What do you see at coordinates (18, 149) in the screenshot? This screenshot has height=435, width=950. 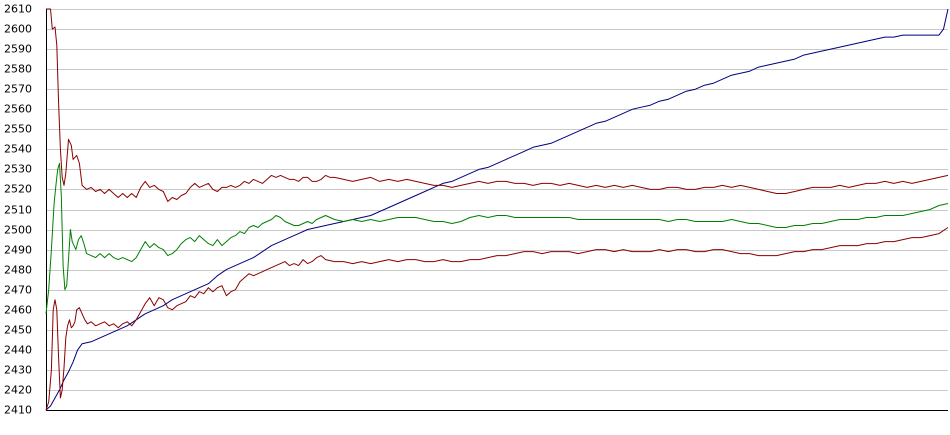 I see `y-tick-label-2540: 2540` at bounding box center [18, 149].